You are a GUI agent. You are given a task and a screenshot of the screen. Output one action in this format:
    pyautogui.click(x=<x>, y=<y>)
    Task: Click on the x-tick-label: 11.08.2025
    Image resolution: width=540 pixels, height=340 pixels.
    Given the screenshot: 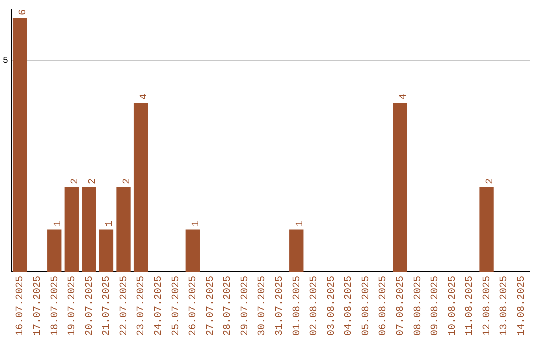 What is the action you would take?
    pyautogui.click(x=470, y=306)
    